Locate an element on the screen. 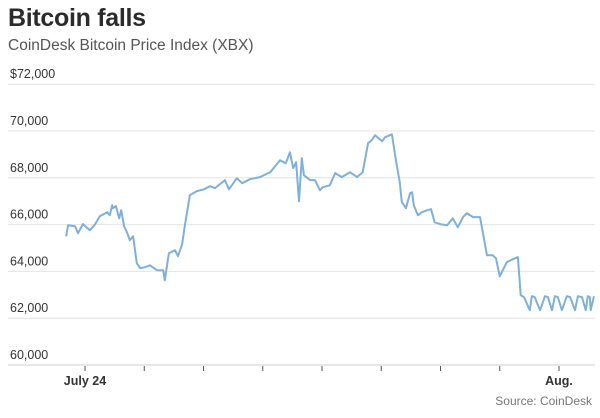  x-tick-label: Aug. is located at coordinates (559, 381).